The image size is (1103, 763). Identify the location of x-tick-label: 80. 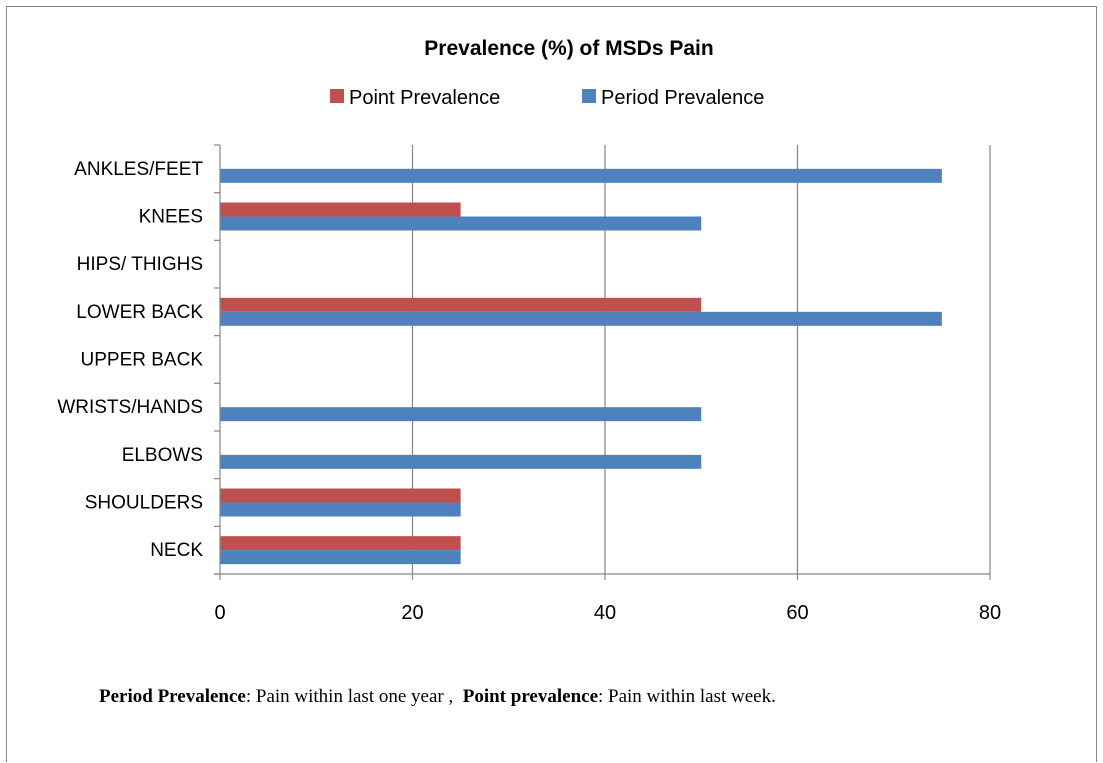
(990, 613).